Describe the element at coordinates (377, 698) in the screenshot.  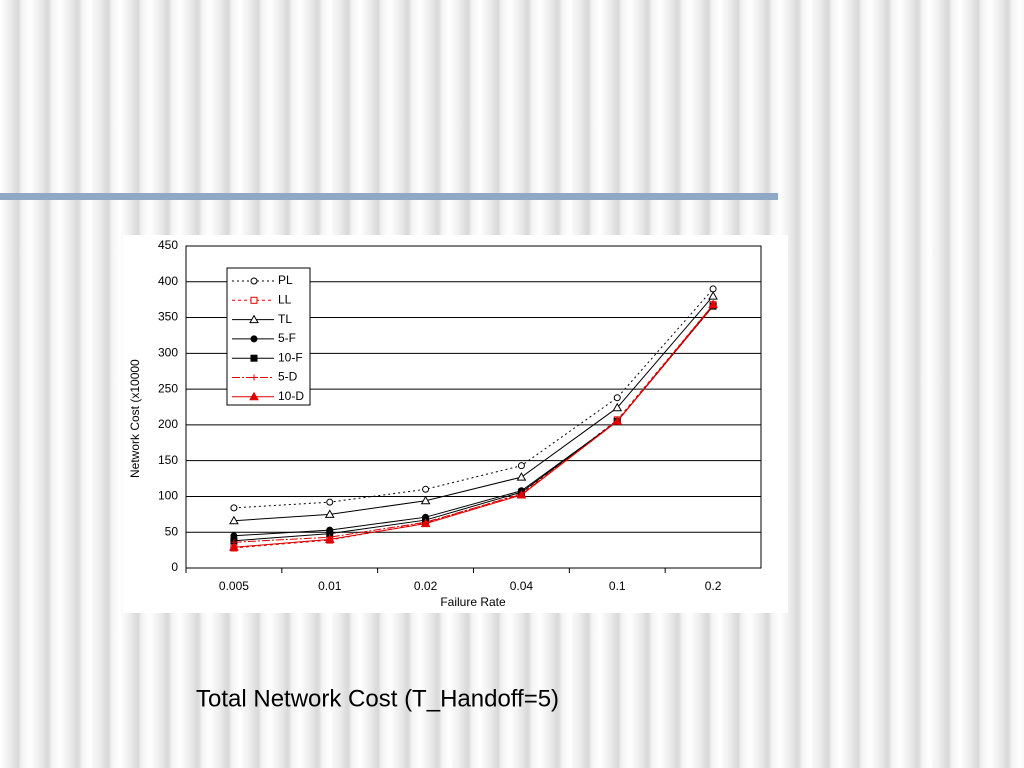
I see `caption: Total Network Cost (T_Handoff=5)` at that location.